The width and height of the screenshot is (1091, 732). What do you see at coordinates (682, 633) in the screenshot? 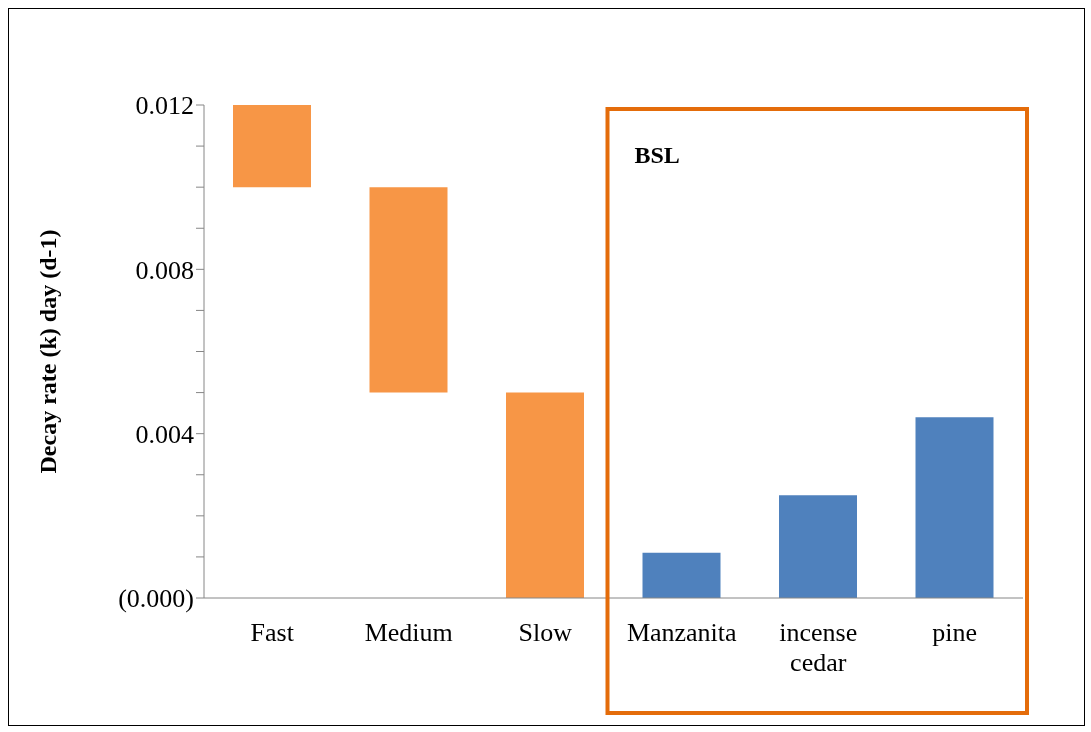
I see `x-tick-label: Manzanita` at bounding box center [682, 633].